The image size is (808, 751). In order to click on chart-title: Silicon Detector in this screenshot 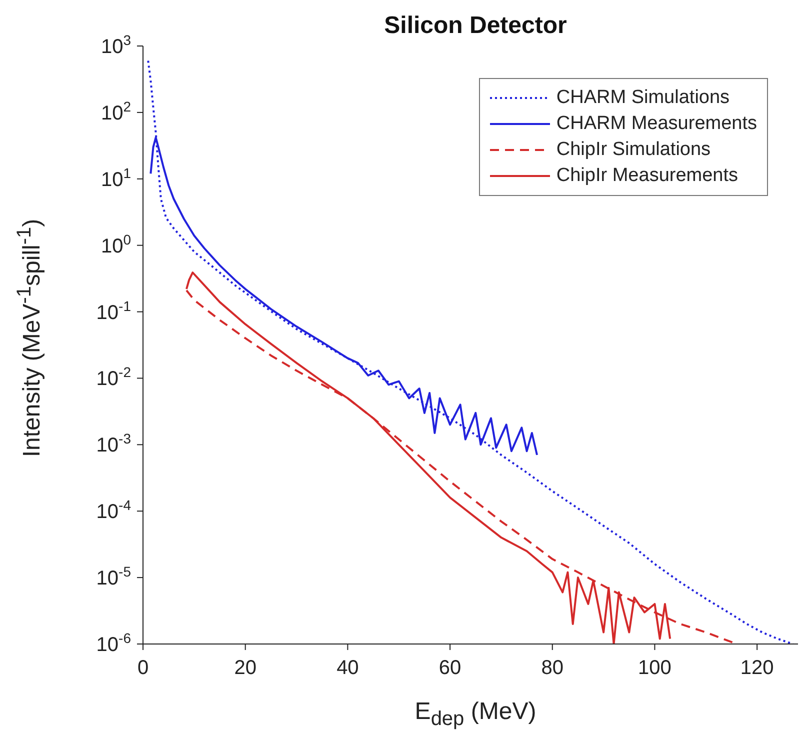, I will do `click(475, 26)`.